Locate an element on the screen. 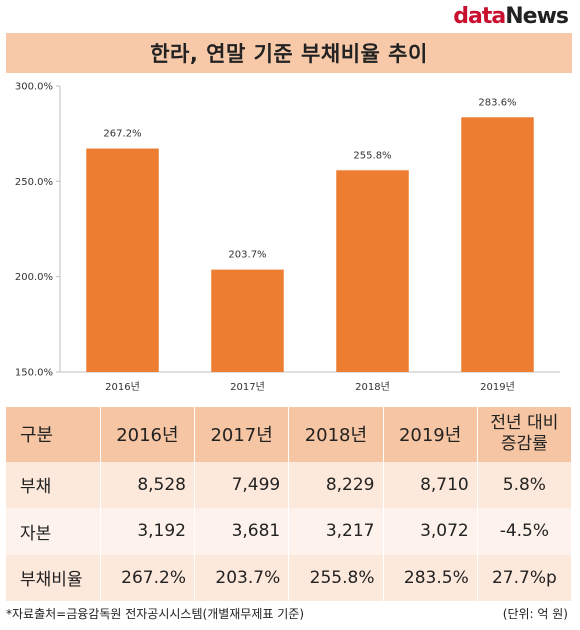 Image resolution: width=580 pixels, height=630 pixels. data-label: 203.7% is located at coordinates (247, 255).